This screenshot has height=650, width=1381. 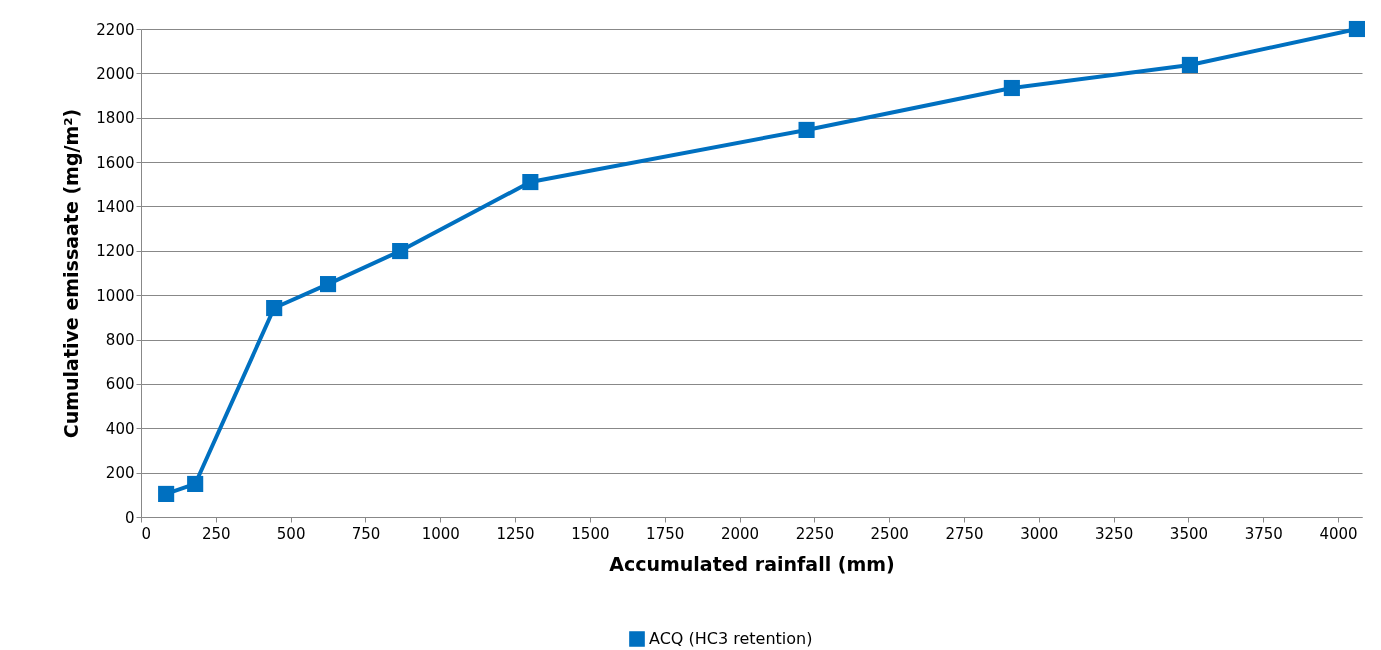 What do you see at coordinates (115, 295) in the screenshot?
I see `y-tick-label: 1000` at bounding box center [115, 295].